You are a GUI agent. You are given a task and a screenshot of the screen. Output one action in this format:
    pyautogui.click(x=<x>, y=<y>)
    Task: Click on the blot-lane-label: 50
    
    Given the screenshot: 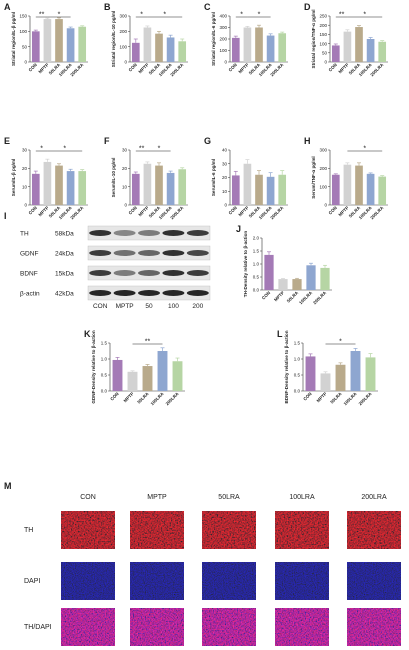 What is the action you would take?
    pyautogui.click(x=149, y=306)
    